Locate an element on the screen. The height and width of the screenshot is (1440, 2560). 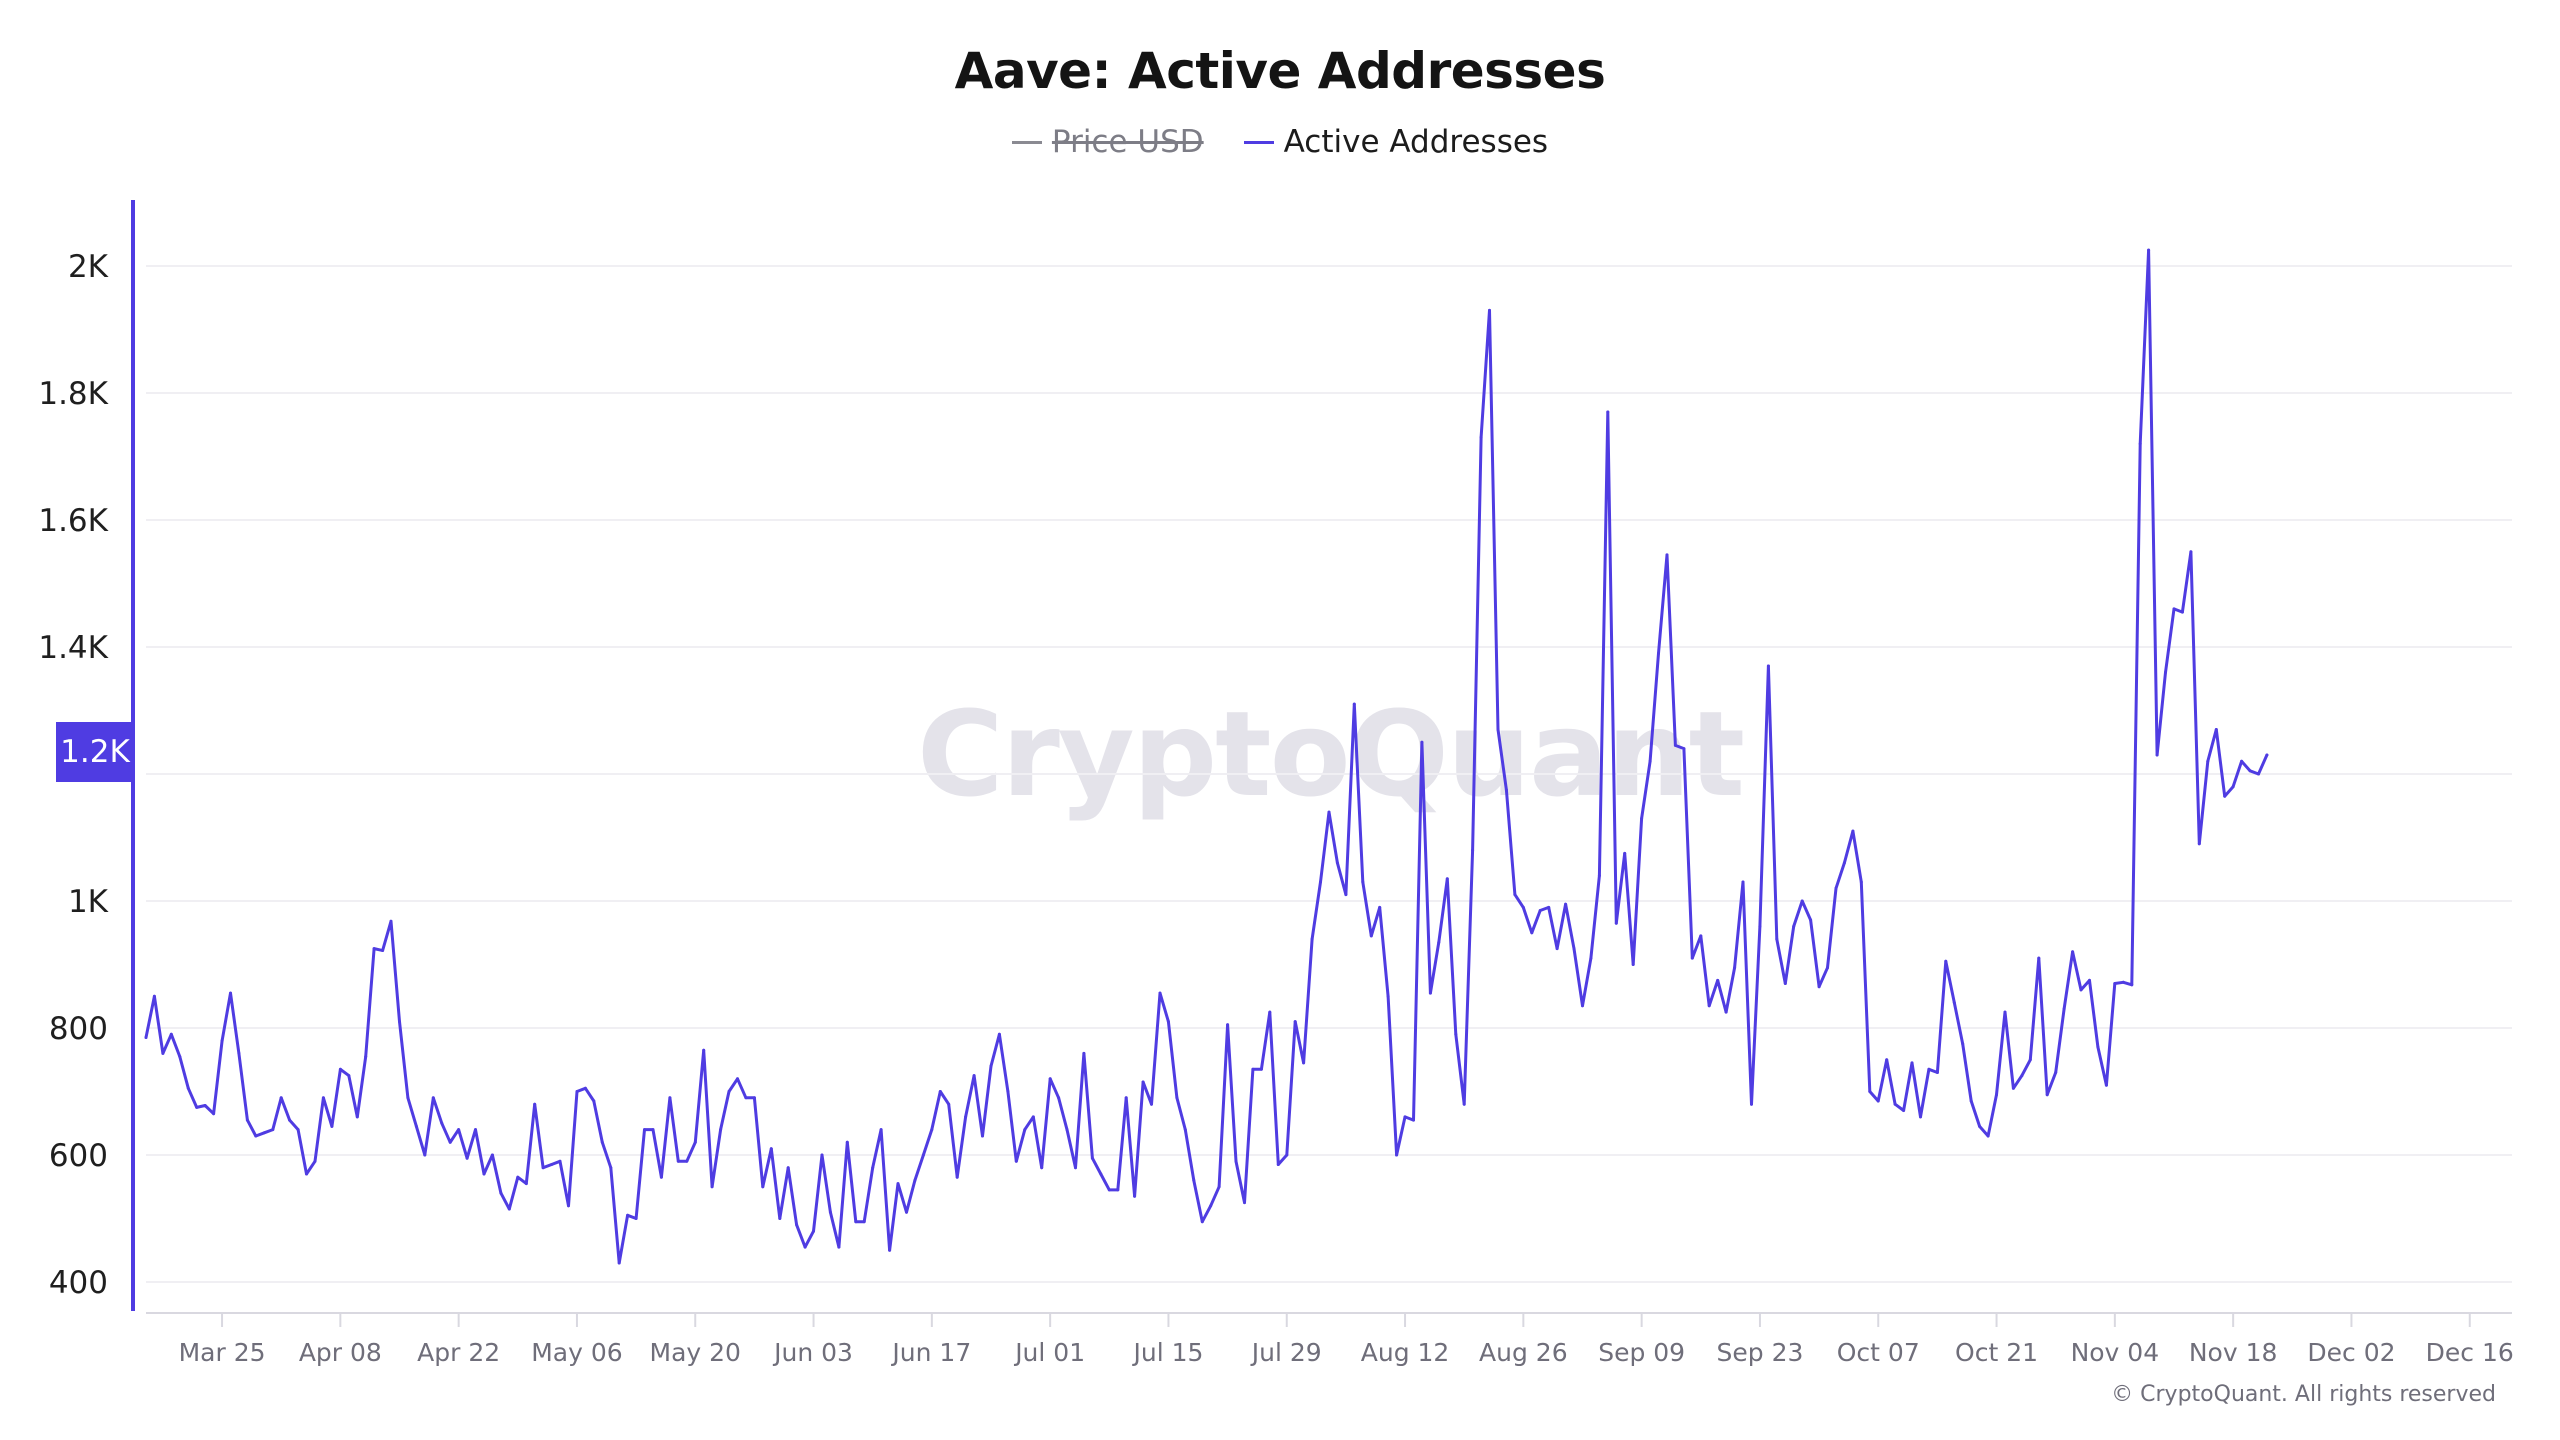
x-tick-label: Oct 07 is located at coordinates (1878, 1352).